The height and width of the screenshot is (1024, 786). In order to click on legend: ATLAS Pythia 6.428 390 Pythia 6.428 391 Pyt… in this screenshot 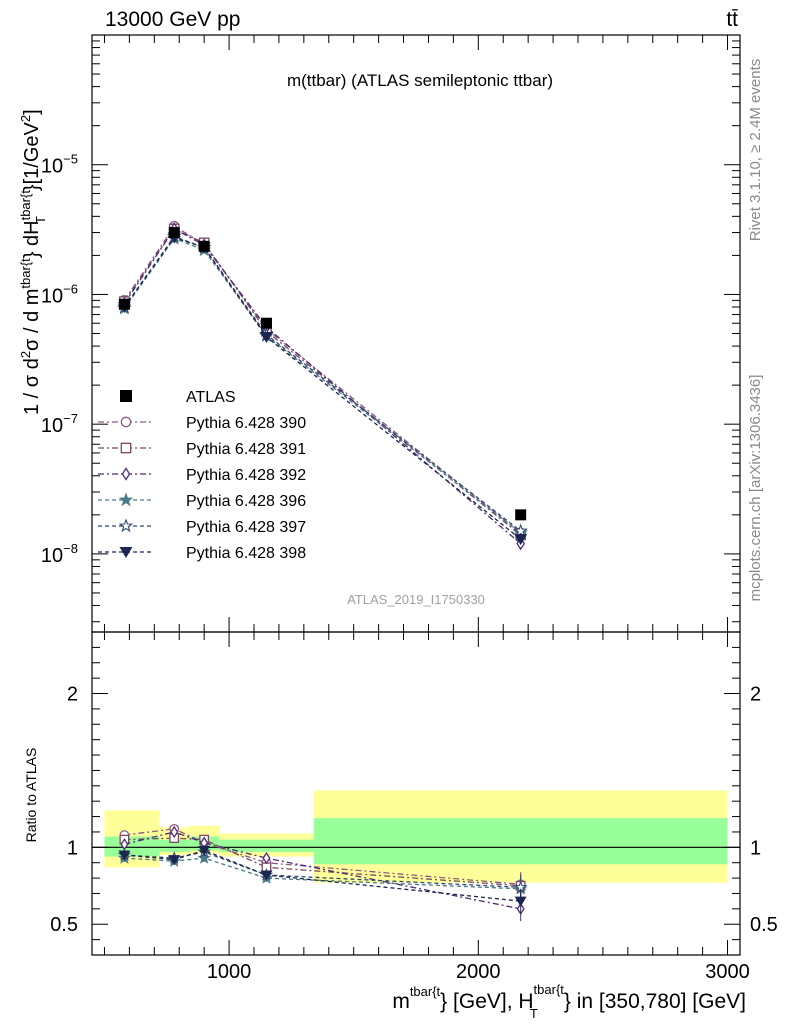, I will do `click(202, 475)`.